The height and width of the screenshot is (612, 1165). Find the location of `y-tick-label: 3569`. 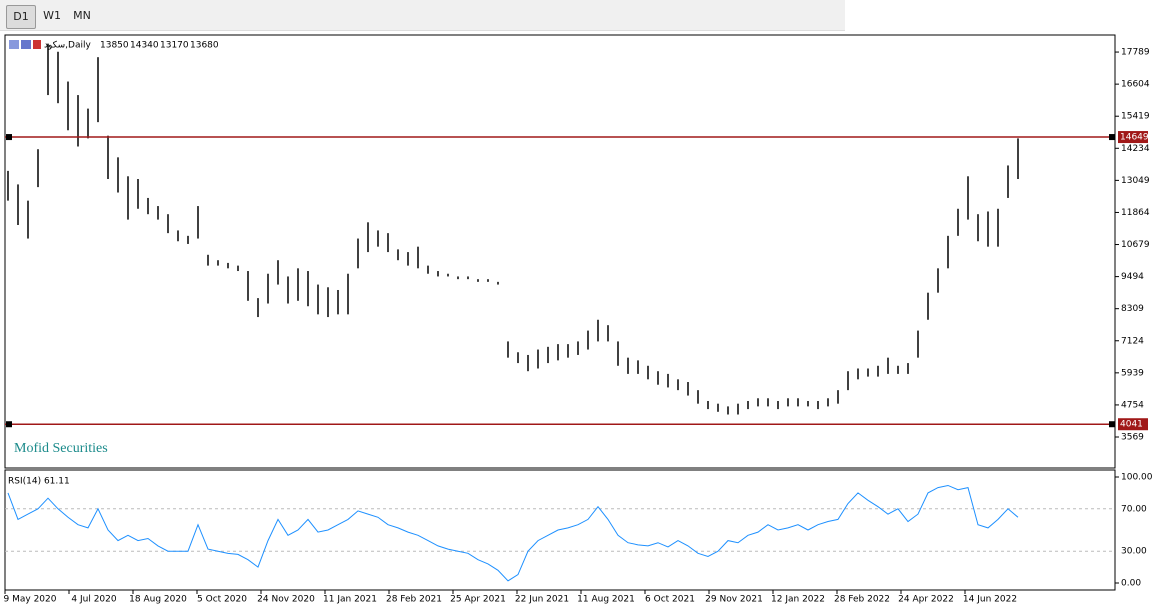

y-tick-label: 3569 is located at coordinates (1132, 438).